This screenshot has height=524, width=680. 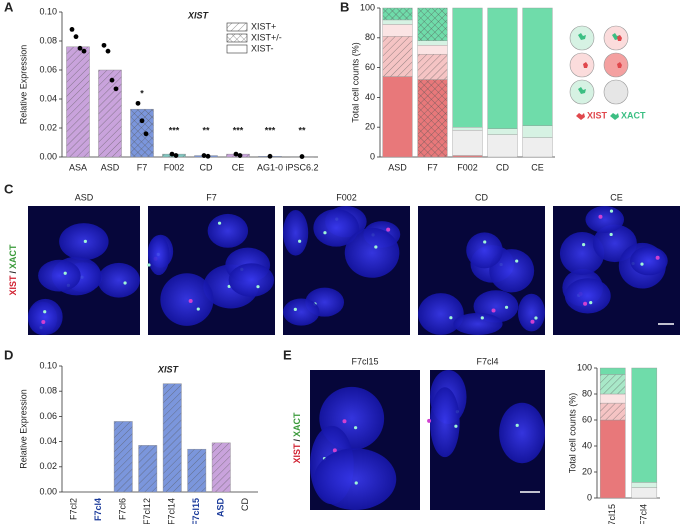 I want to click on y-tick-label: 0.10, so click(x=48, y=11).